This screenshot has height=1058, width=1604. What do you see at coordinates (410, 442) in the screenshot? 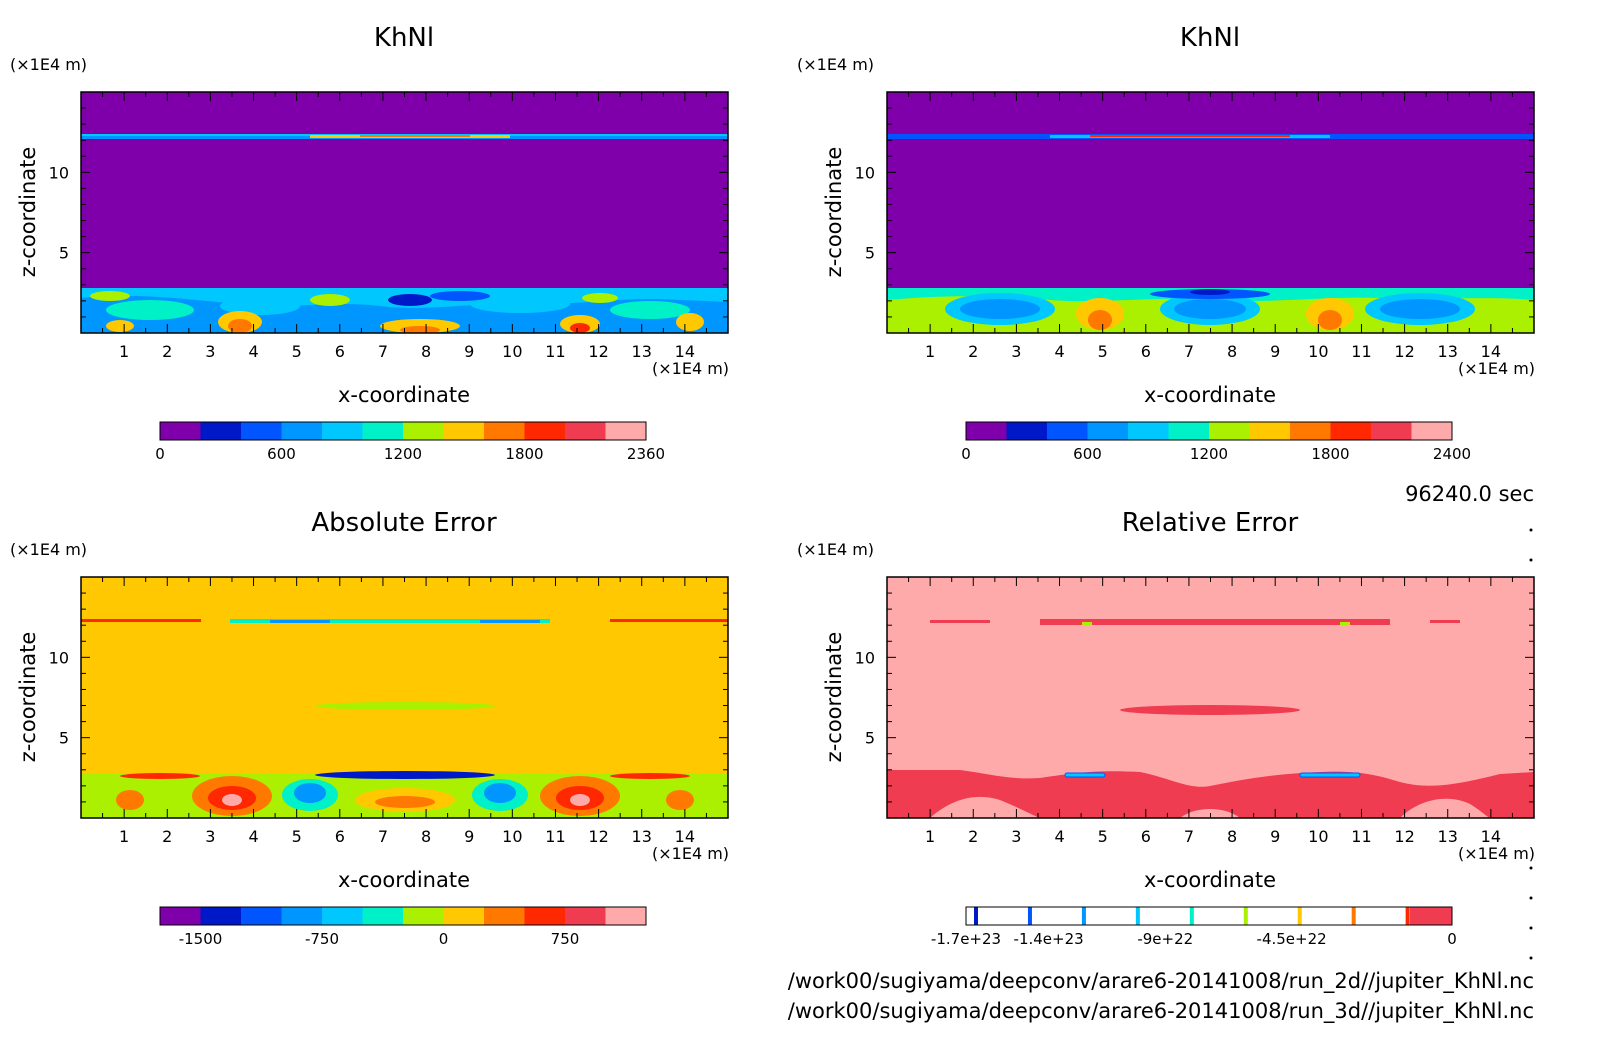
I see `colorbar: 0 600 1200 1800 2360` at bounding box center [410, 442].